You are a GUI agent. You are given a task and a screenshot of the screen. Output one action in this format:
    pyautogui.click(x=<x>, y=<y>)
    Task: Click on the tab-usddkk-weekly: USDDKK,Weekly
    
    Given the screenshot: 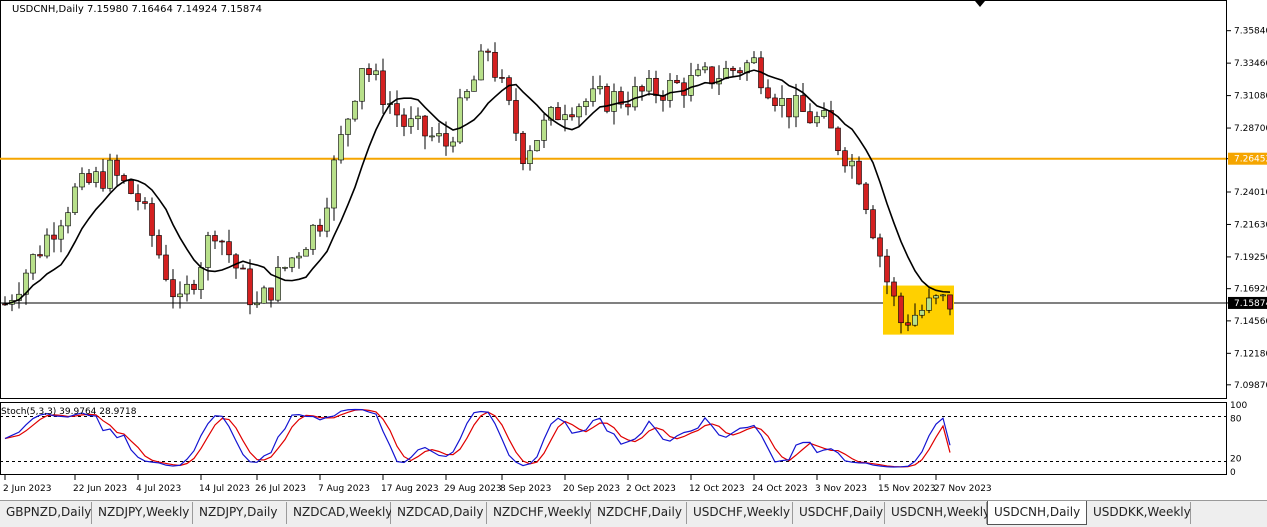 What is the action you would take?
    pyautogui.click(x=1139, y=513)
    